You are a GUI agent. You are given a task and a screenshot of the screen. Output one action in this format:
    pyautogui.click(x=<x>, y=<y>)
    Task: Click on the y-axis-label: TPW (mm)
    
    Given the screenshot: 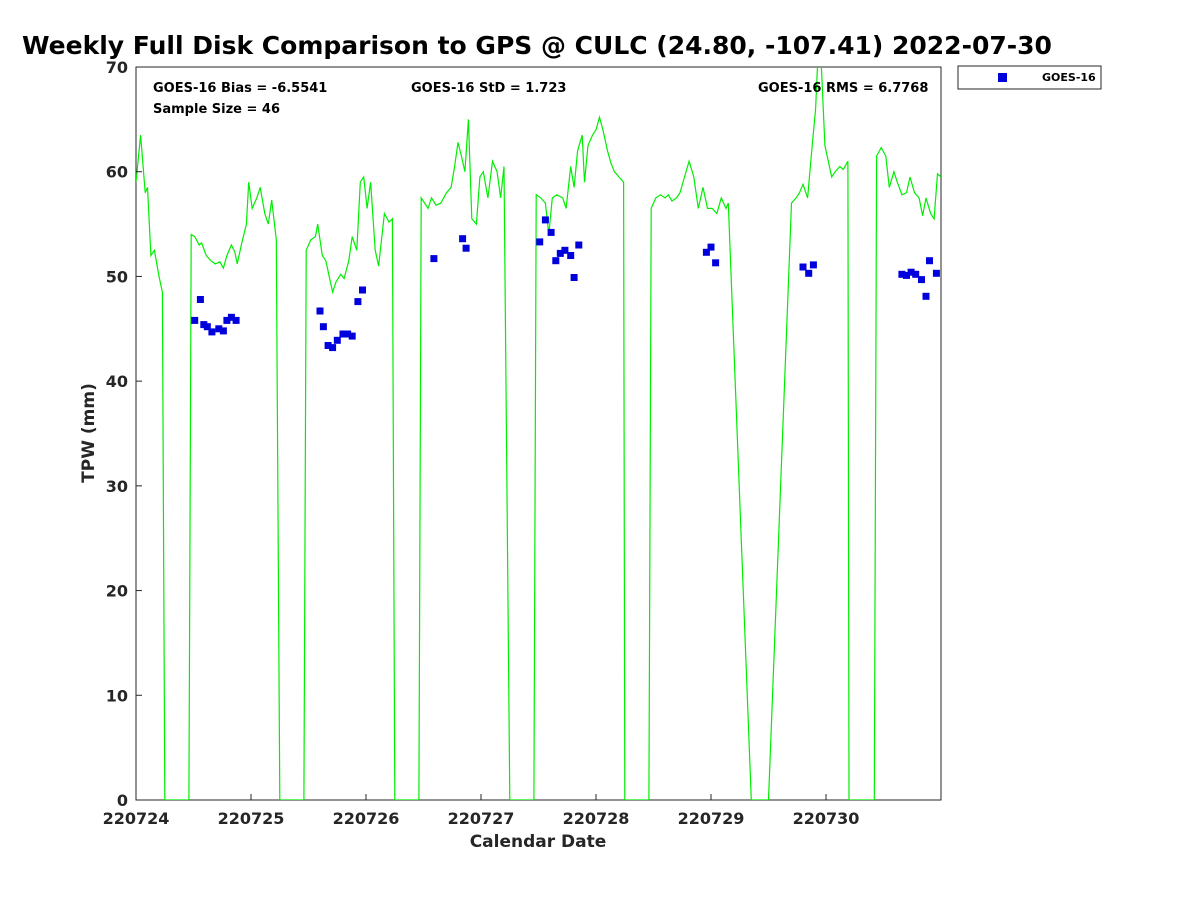 What is the action you would take?
    pyautogui.click(x=89, y=433)
    